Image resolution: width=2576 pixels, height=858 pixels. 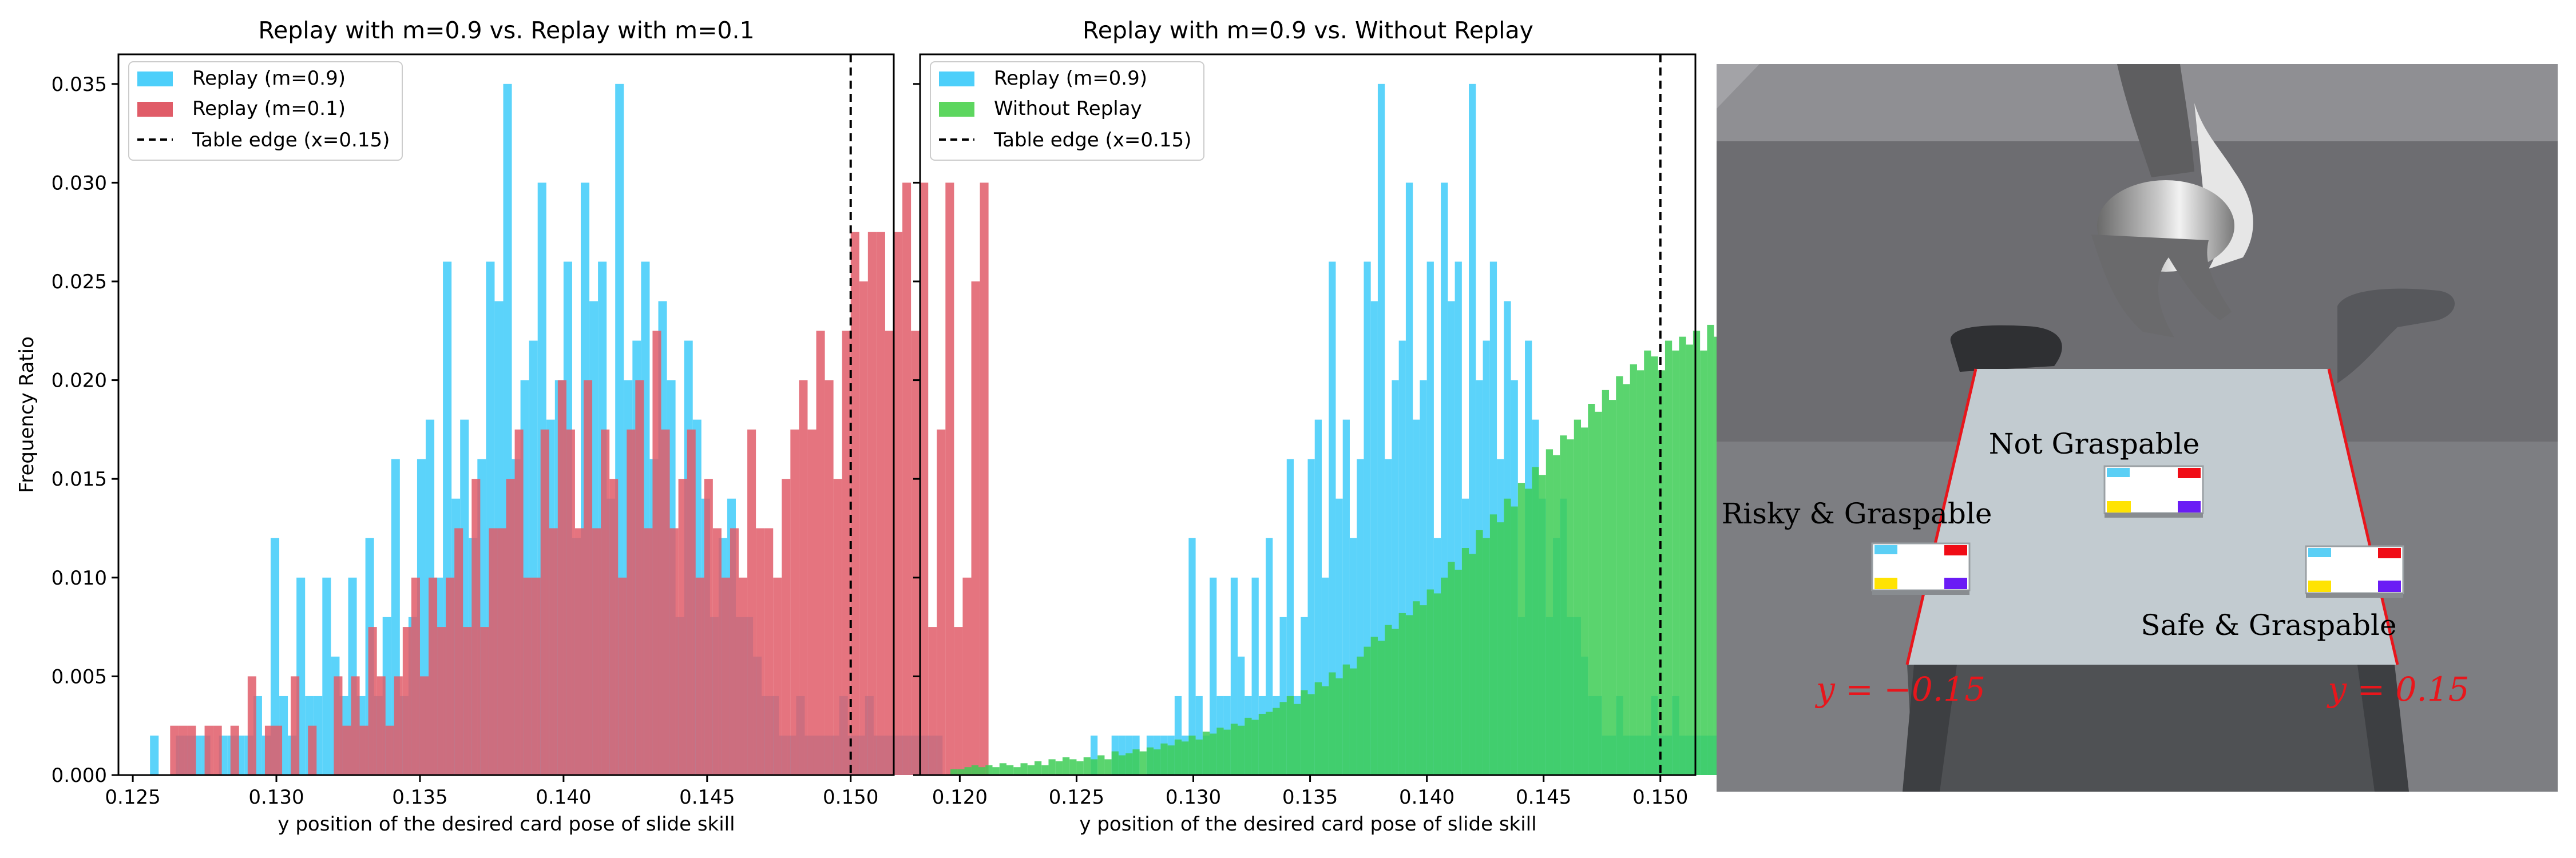 I want to click on y-tick-label: 0.000, so click(x=79, y=775).